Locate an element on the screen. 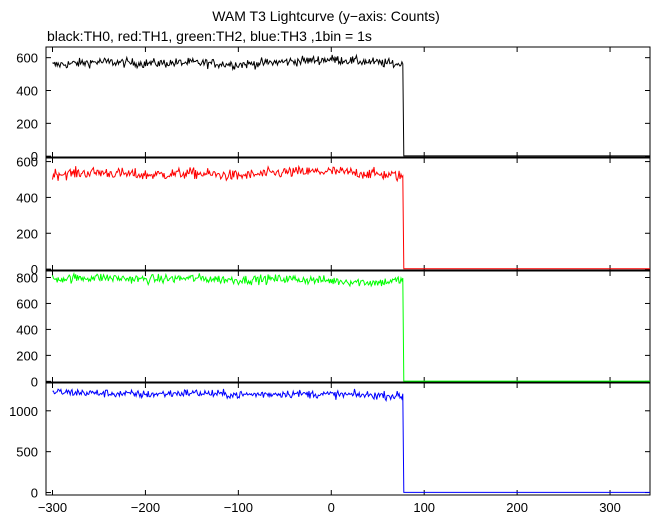 The image size is (652, 515). y-tick-label-th0: 200 is located at coordinates (27, 123).